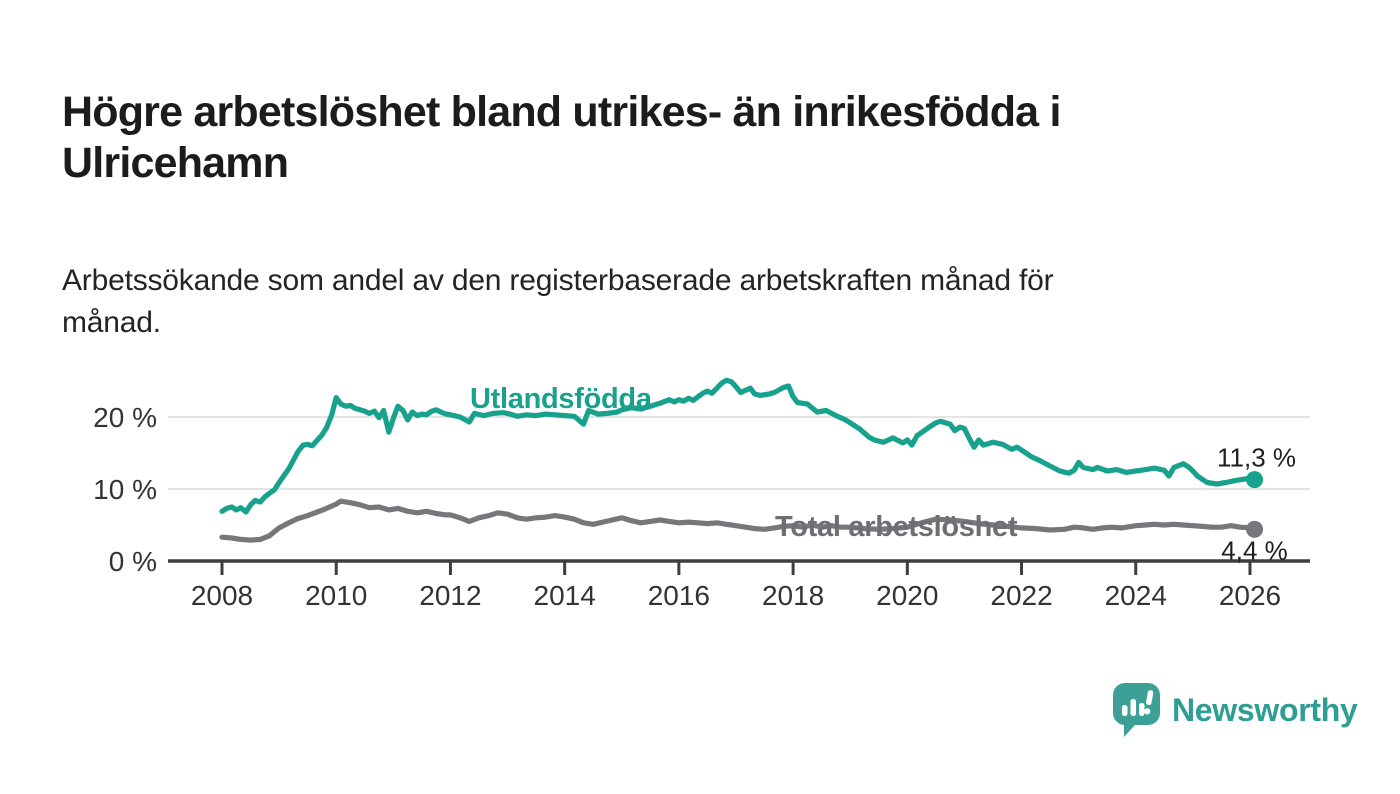 The height and width of the screenshot is (794, 1400). What do you see at coordinates (561, 399) in the screenshot?
I see `series-label: Utlandsfödda` at bounding box center [561, 399].